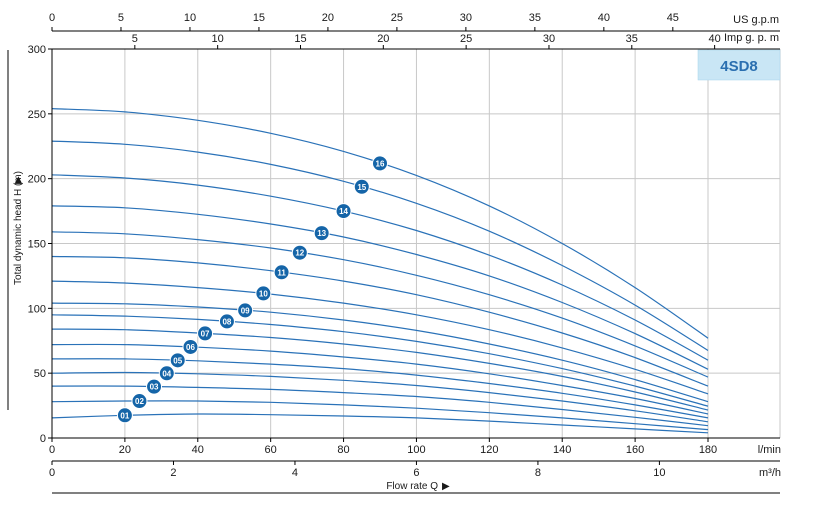 The image size is (814, 513). What do you see at coordinates (769, 450) in the screenshot?
I see `unit-lmin: l/min` at bounding box center [769, 450].